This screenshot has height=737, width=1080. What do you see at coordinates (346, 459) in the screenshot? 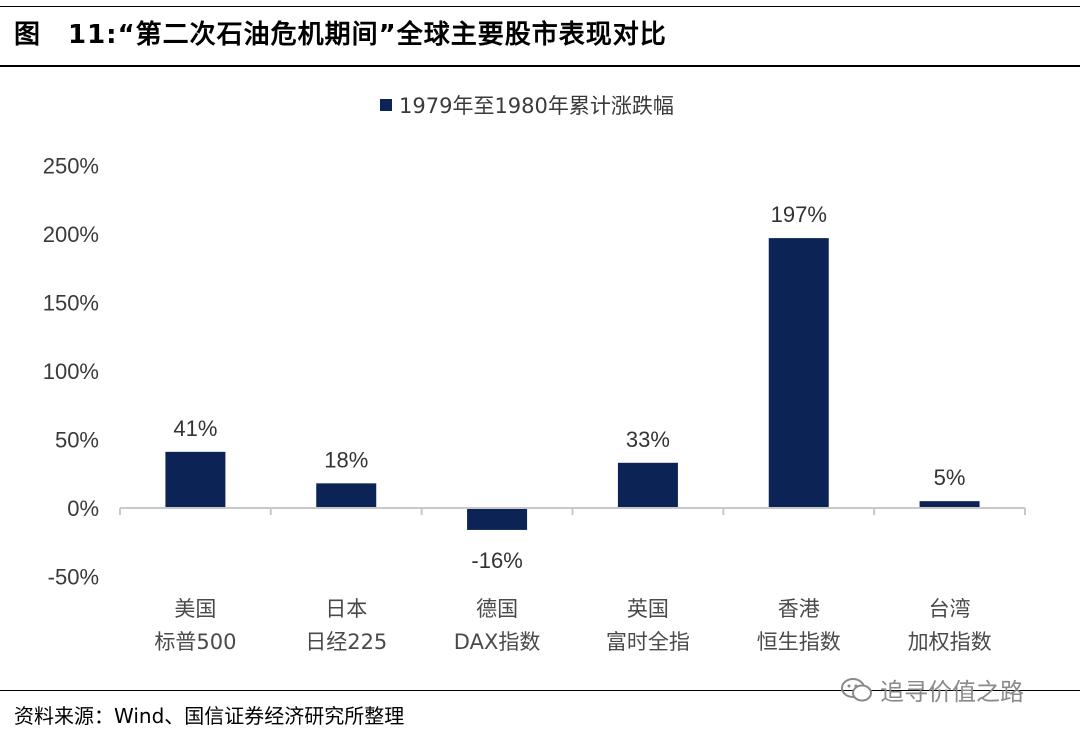
I see `data-label: 18%` at bounding box center [346, 459].